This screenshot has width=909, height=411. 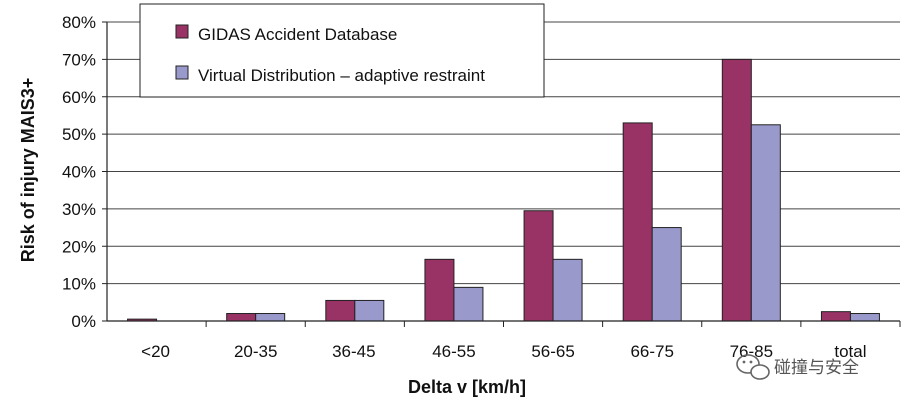 I want to click on x-tick-label: <20, so click(x=155, y=351).